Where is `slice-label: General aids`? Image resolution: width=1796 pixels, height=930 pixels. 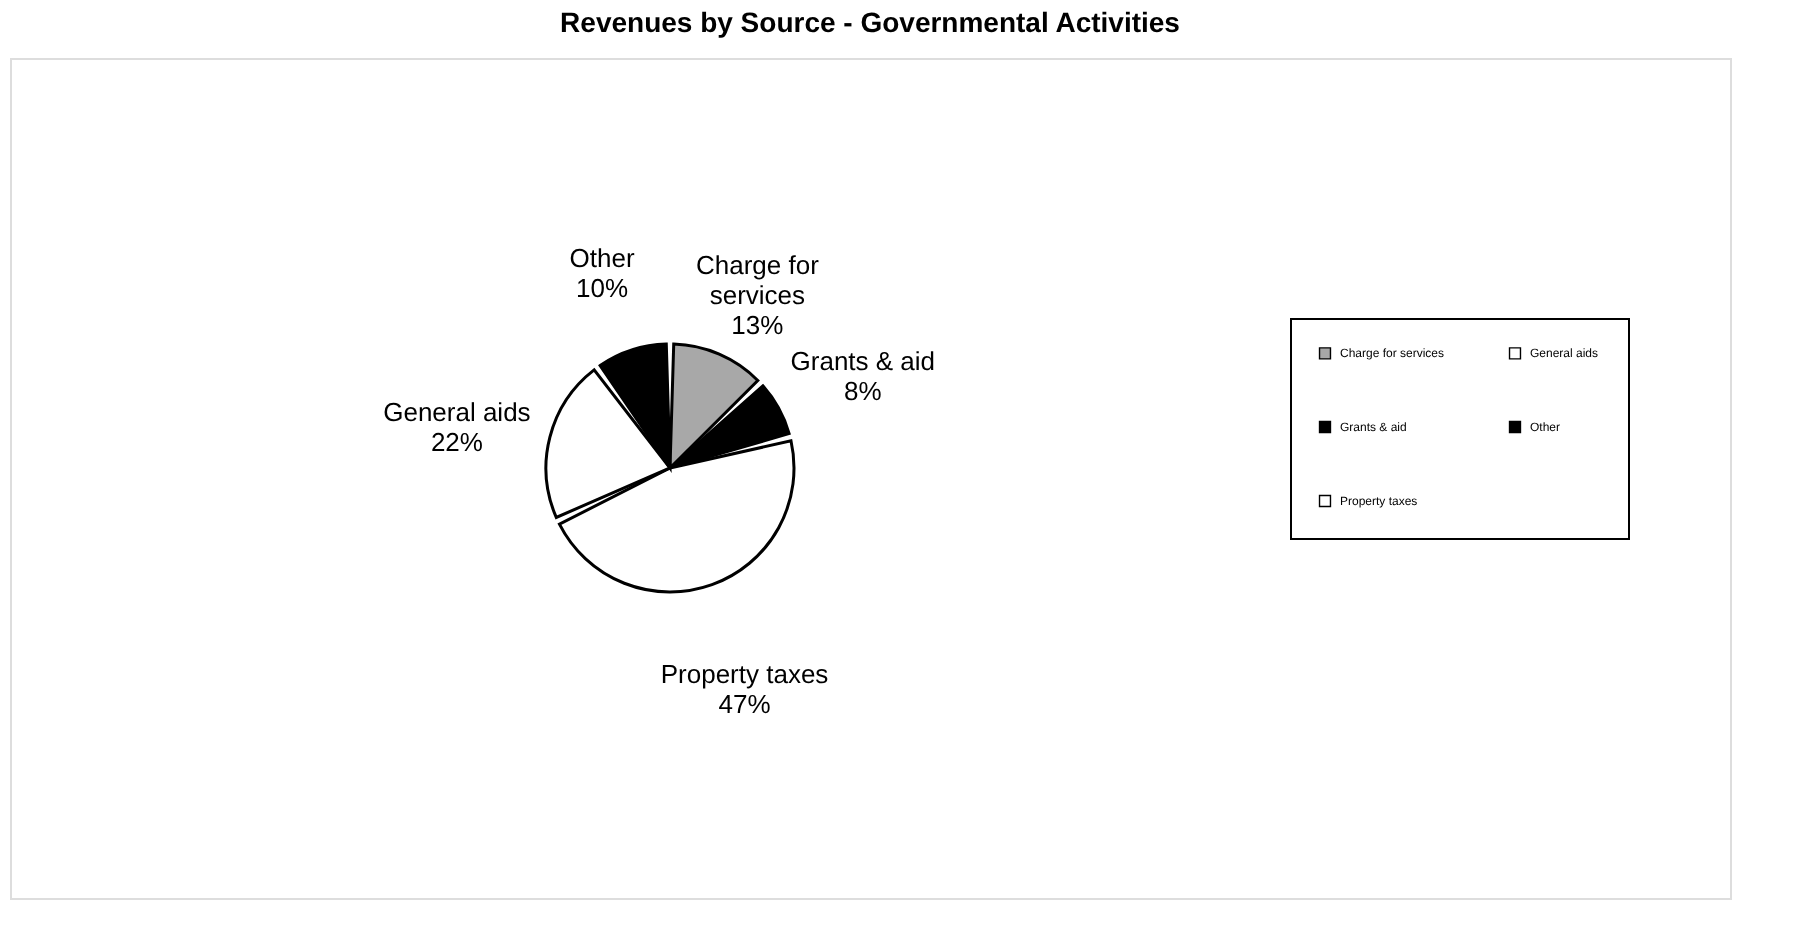 slice-label: General aids is located at coordinates (457, 412).